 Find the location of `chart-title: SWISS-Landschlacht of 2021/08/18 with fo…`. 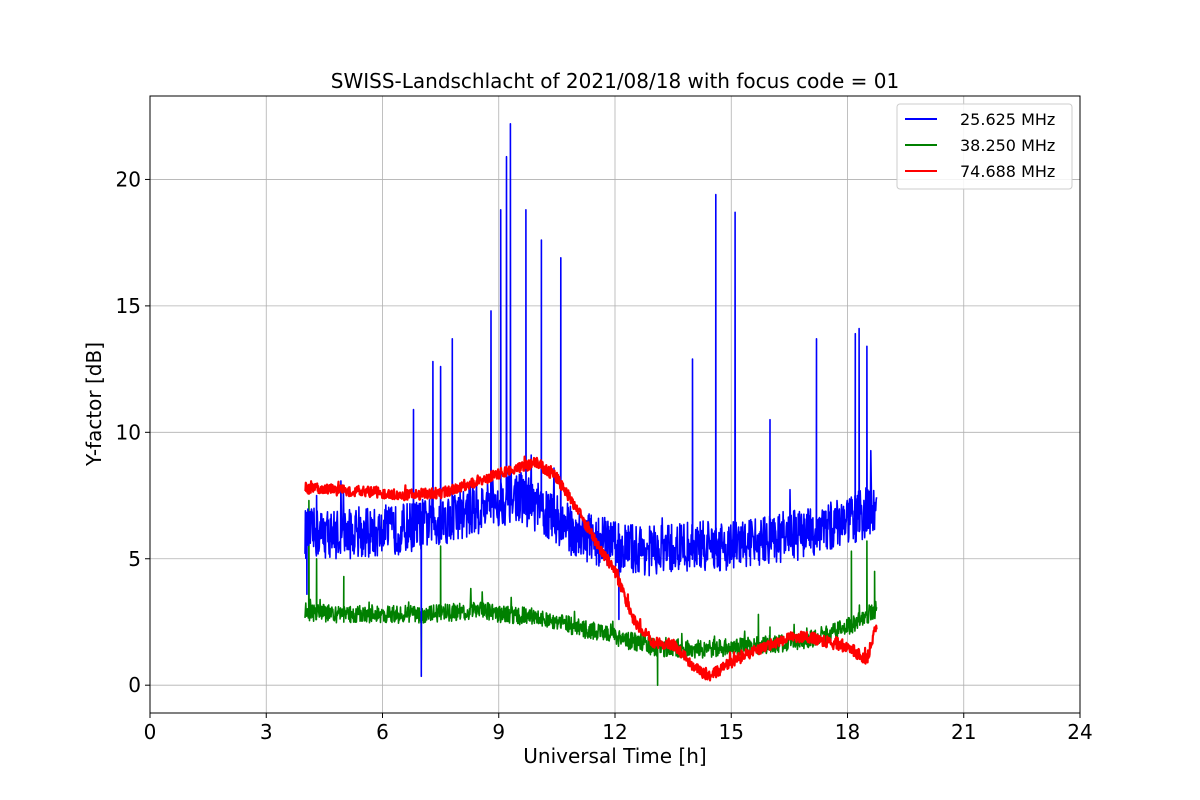

chart-title: SWISS-Landschlacht of 2021/08/18 with fo… is located at coordinates (615, 81).